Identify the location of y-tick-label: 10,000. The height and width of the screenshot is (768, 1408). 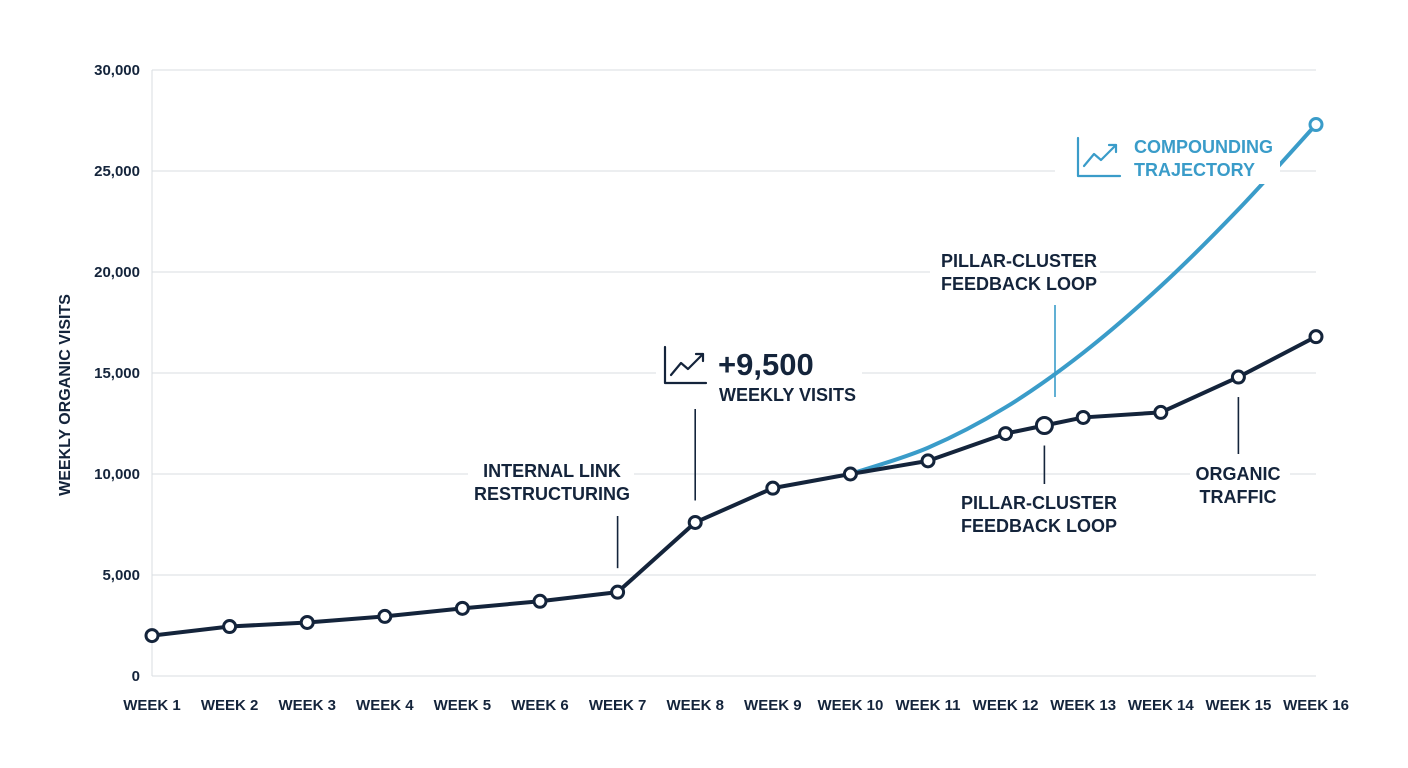
(117, 474).